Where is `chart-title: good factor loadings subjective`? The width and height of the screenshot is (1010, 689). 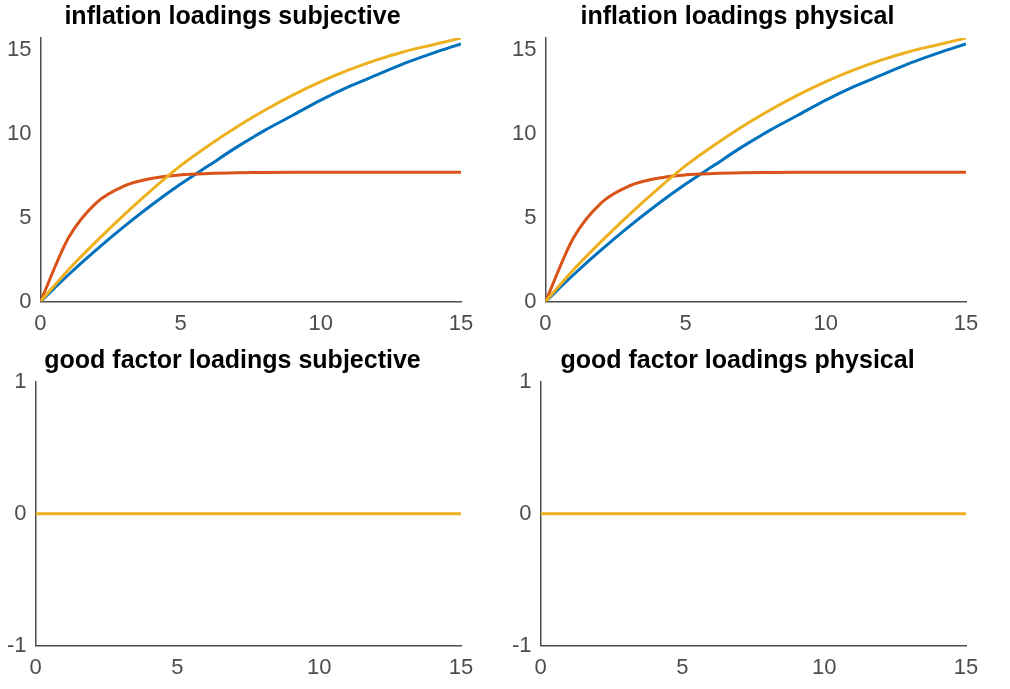
chart-title: good factor loadings subjective is located at coordinates (232, 358).